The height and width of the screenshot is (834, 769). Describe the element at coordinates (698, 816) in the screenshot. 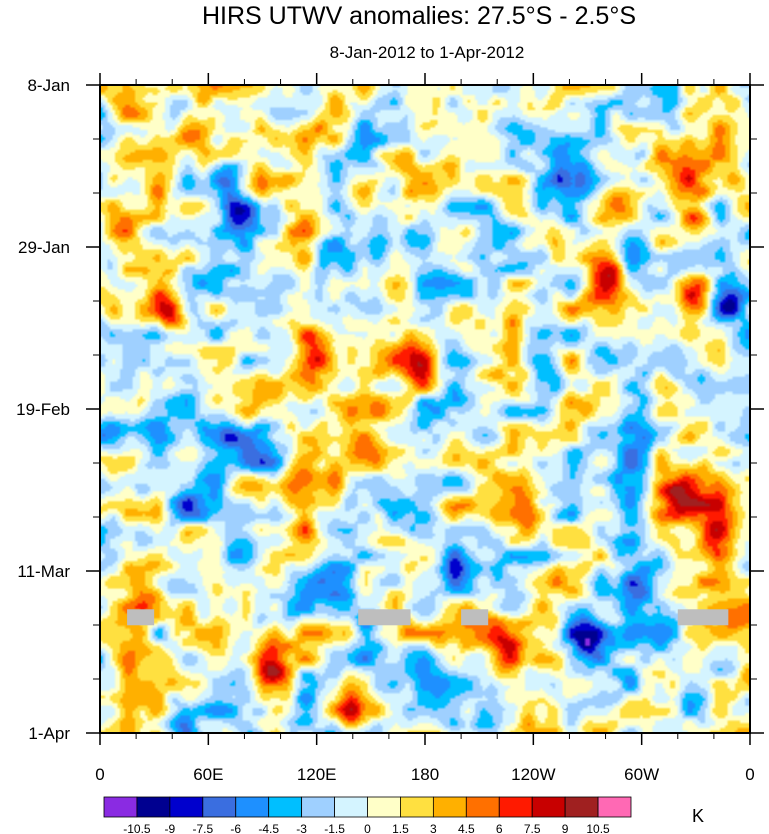

I see `colorbar-unit: K` at that location.